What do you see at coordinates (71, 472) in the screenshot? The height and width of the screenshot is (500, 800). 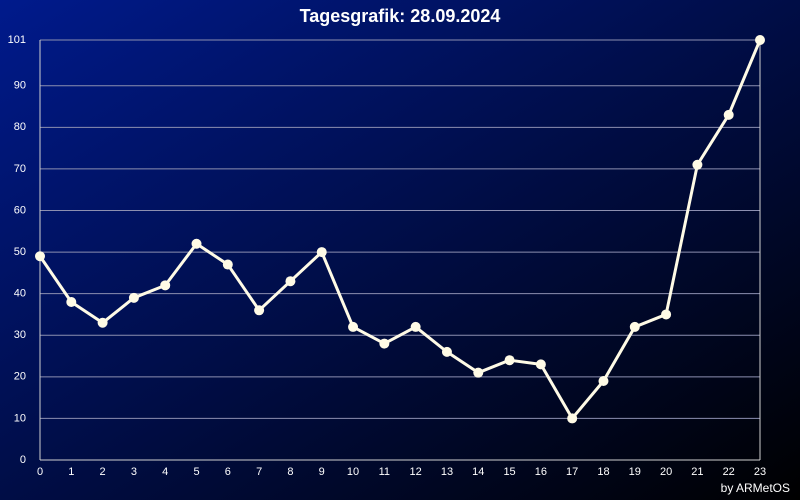 I see `x-tick-label: 1` at bounding box center [71, 472].